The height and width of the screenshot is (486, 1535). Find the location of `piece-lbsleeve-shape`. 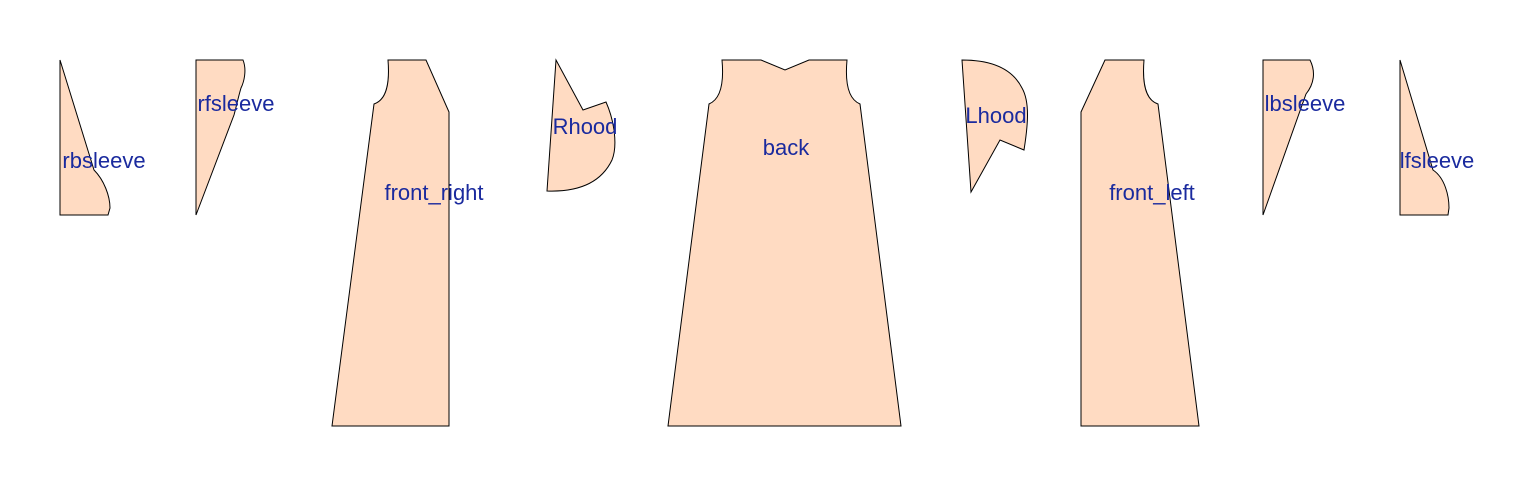

piece-lbsleeve-shape is located at coordinates (1288, 137).